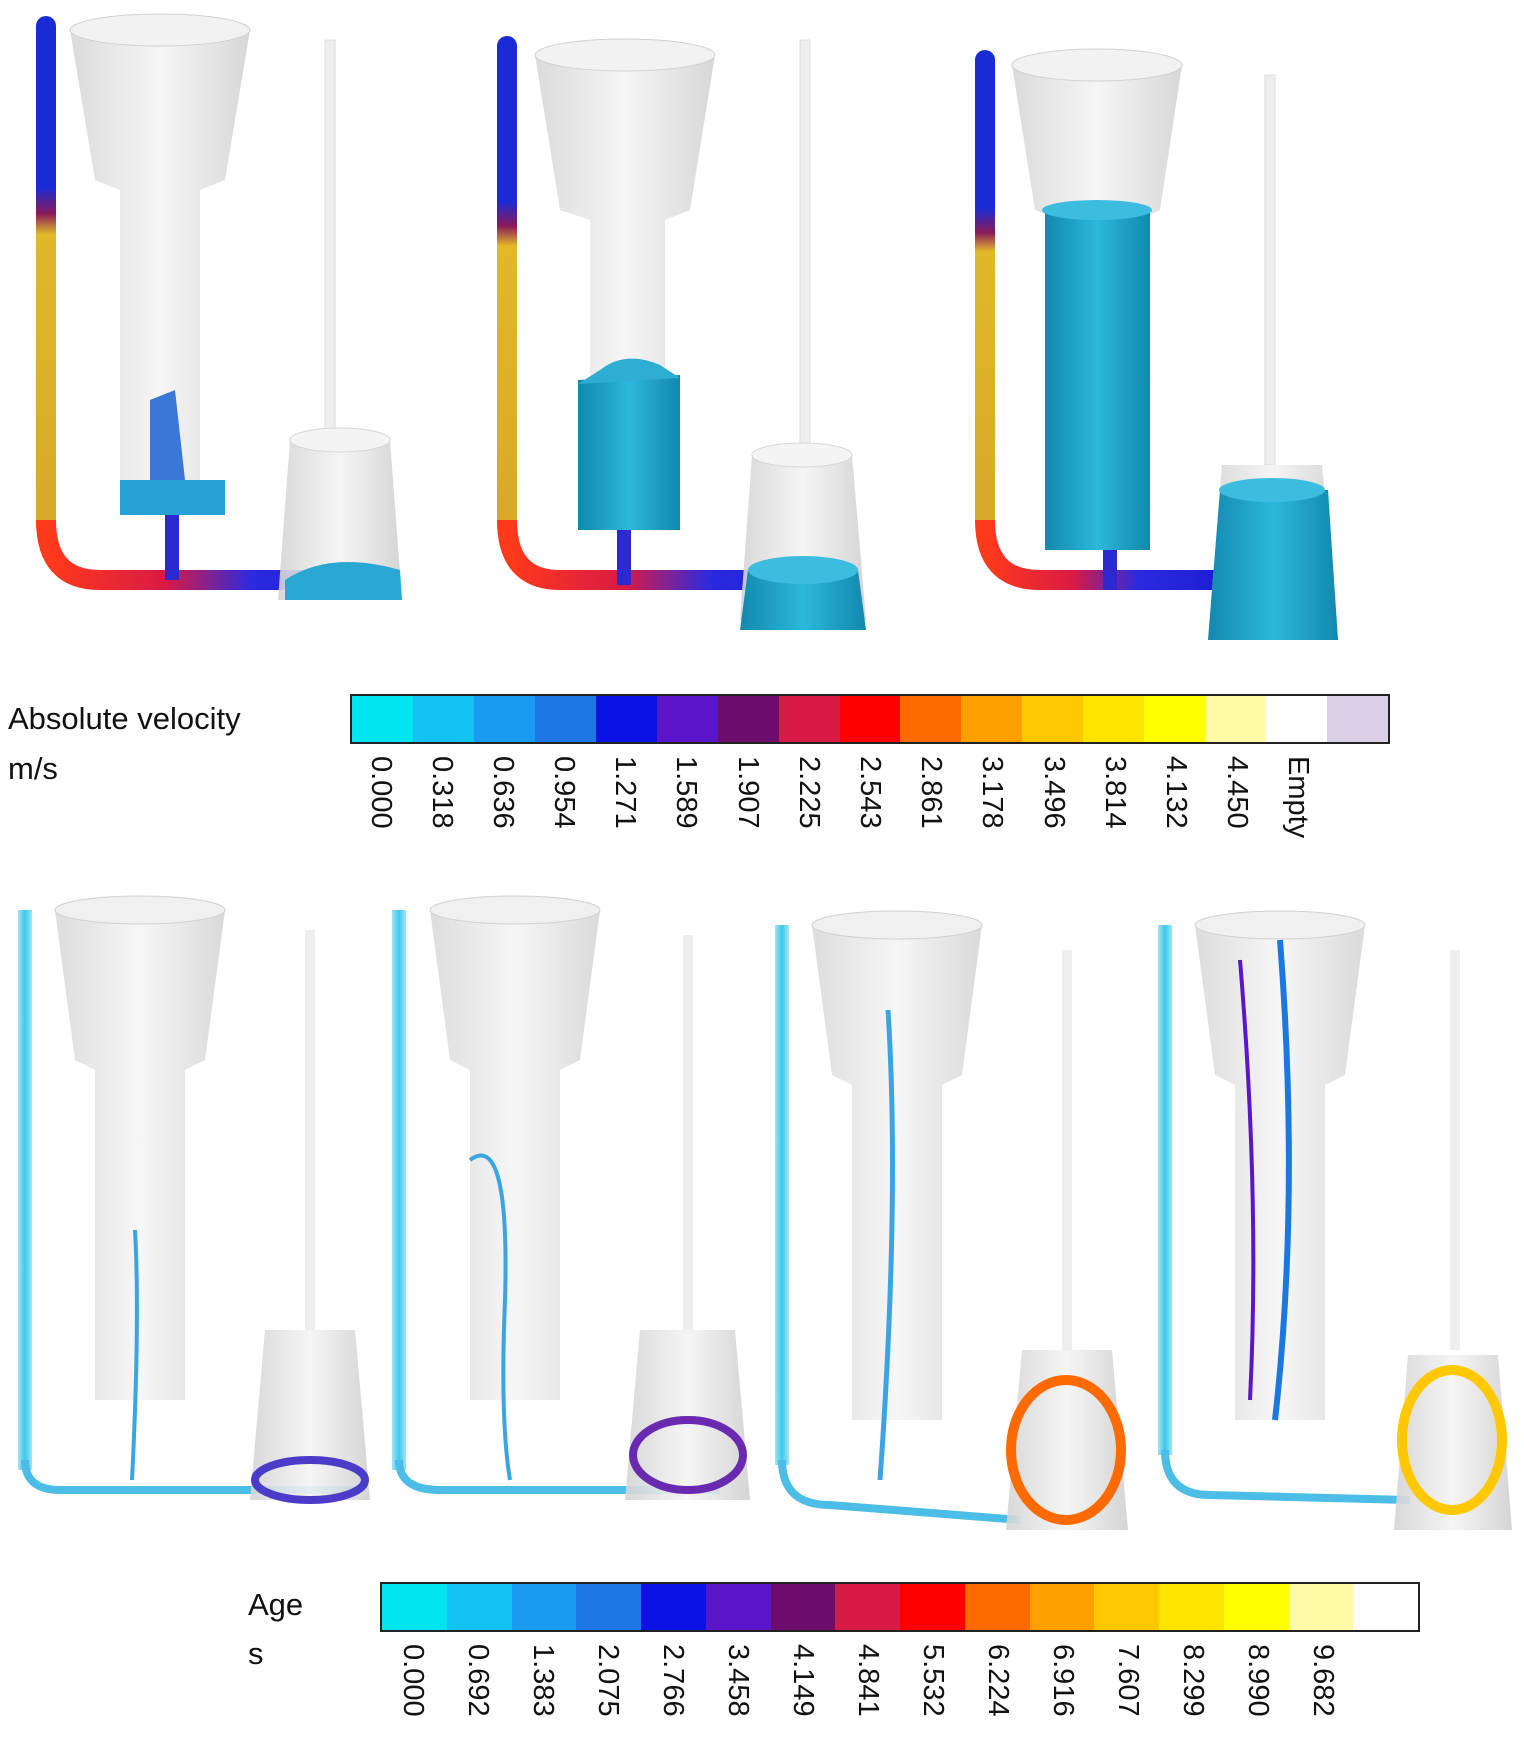 Image resolution: width=1524 pixels, height=1755 pixels. I want to click on velocity-tick-label: 0.954, so click(564, 792).